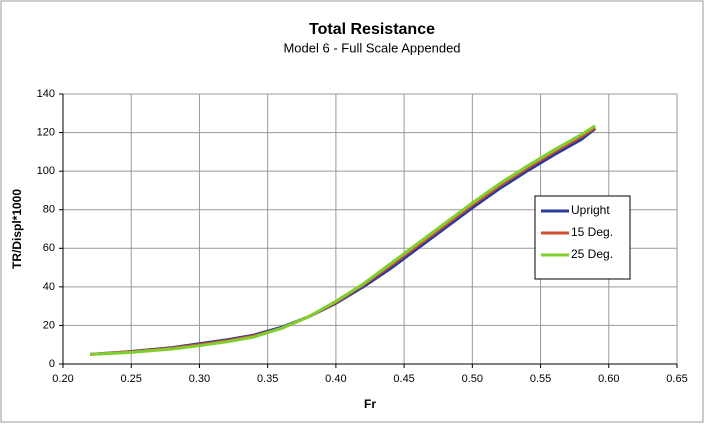  Describe the element at coordinates (62, 379) in the screenshot. I see `x-tick-label: 0.20` at that location.